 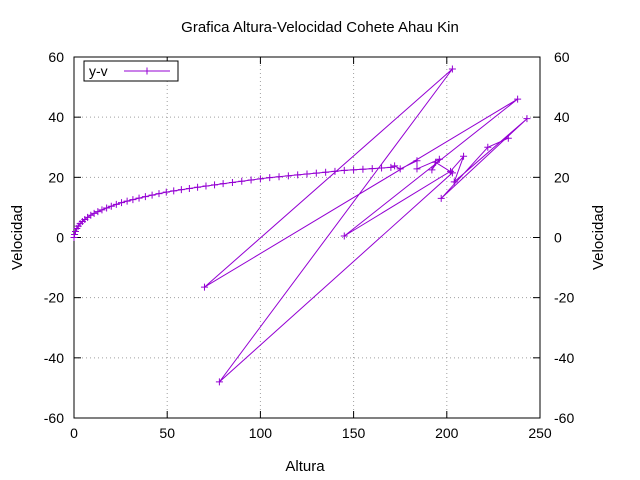 I want to click on x-tick-label: 100, so click(x=261, y=433).